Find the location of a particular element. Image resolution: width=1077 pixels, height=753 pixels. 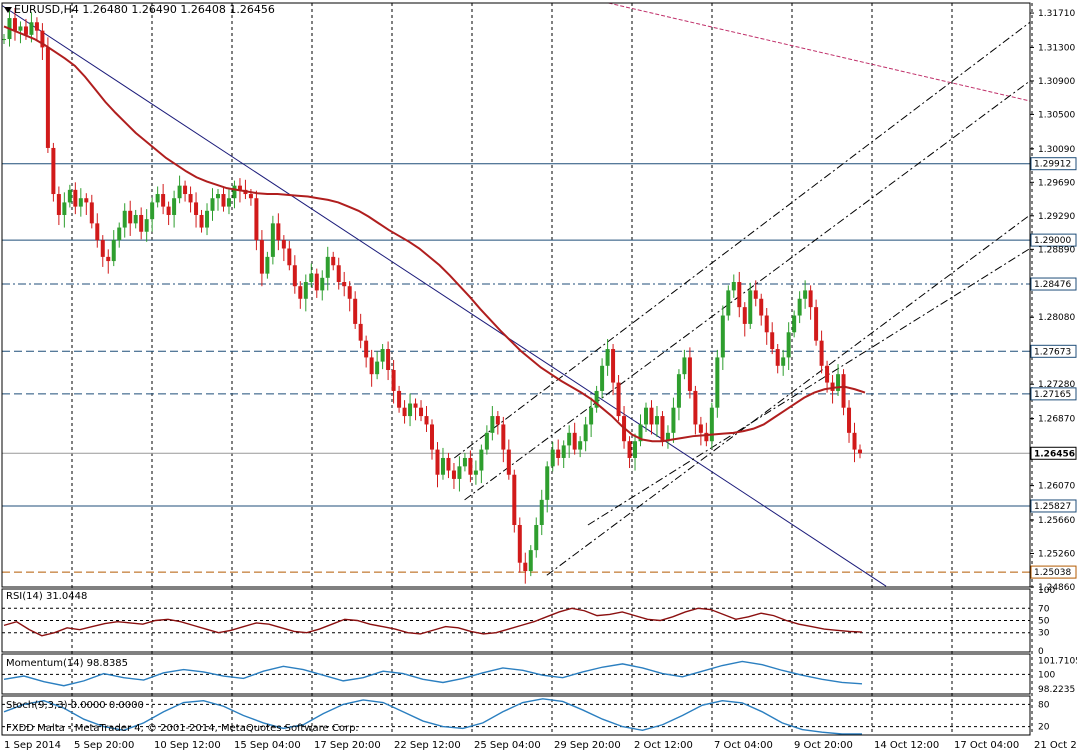

rsi-tick-label: 70 is located at coordinates (1044, 609).